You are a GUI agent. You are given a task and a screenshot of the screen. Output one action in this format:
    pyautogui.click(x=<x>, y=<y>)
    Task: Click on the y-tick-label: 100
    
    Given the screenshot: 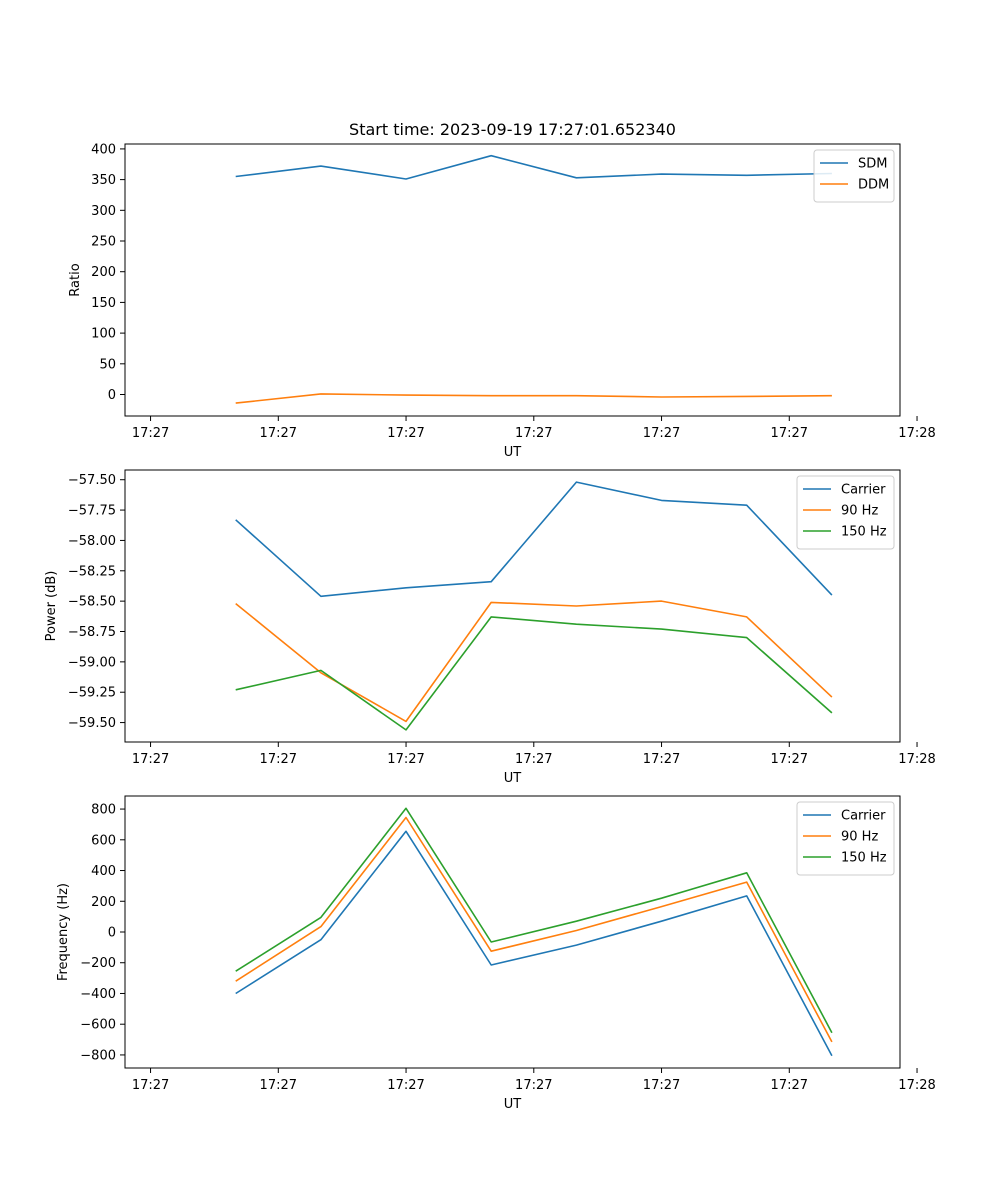 What is the action you would take?
    pyautogui.click(x=103, y=334)
    